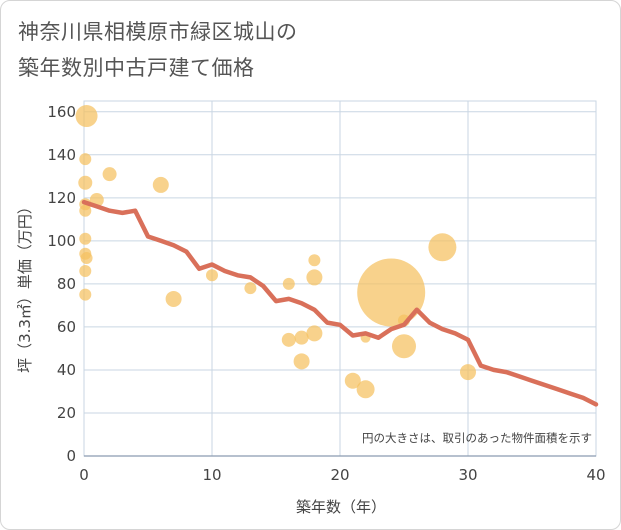 Image resolution: width=621 pixels, height=530 pixels. I want to click on chart-title: 神奈川県相模原市緑区城山の 築年数別中古戸建て価格, so click(158, 50).